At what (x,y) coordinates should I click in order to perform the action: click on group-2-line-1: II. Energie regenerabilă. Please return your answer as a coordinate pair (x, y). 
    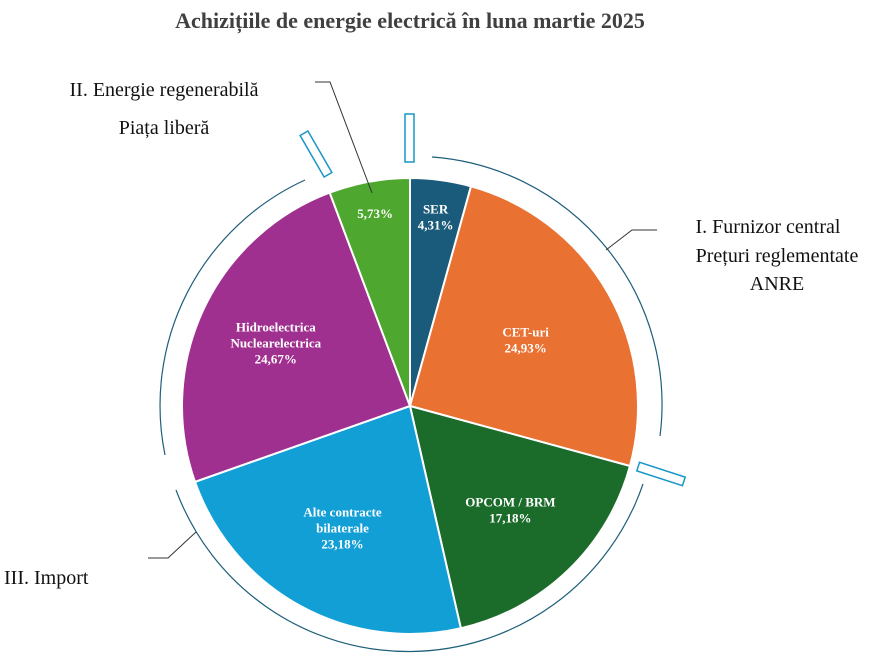
    Looking at the image, I should click on (164, 90).